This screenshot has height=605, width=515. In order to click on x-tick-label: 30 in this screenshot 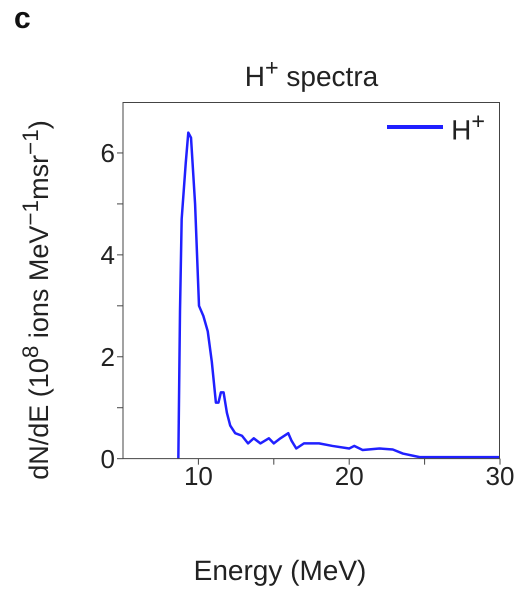, I will do `click(500, 476)`.